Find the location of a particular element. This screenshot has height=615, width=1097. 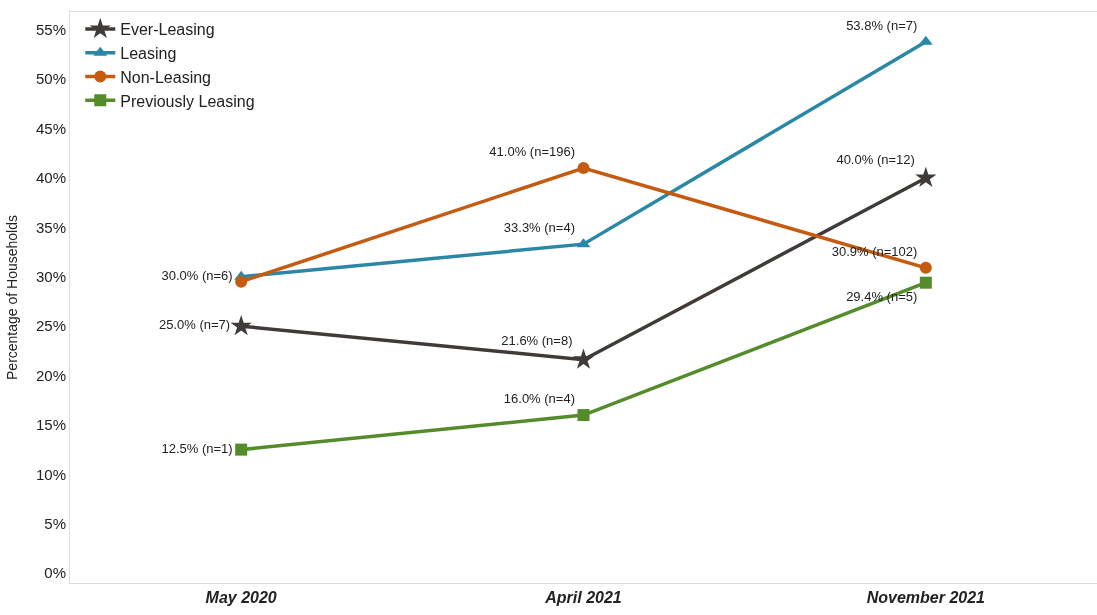

x-tick-label: May 2020 is located at coordinates (241, 598).